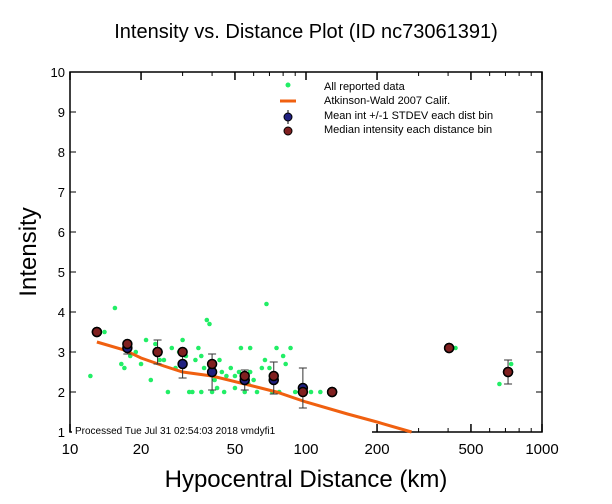 The width and height of the screenshot is (612, 504). Describe the element at coordinates (470, 449) in the screenshot. I see `x-tick-label: 500` at that location.